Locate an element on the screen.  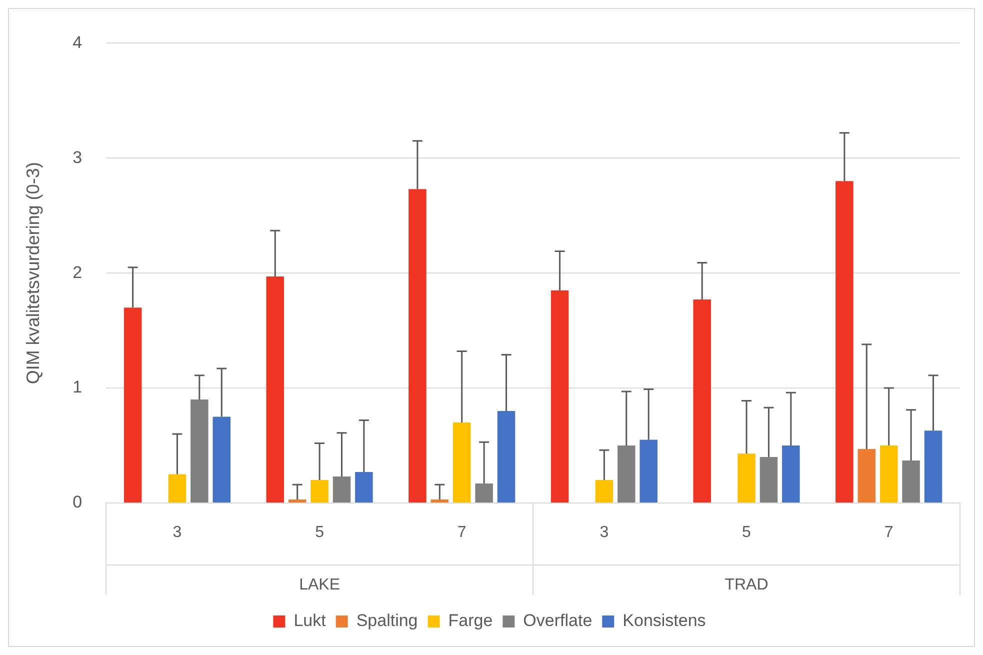
y-tick-label: 4 is located at coordinates (77, 42).